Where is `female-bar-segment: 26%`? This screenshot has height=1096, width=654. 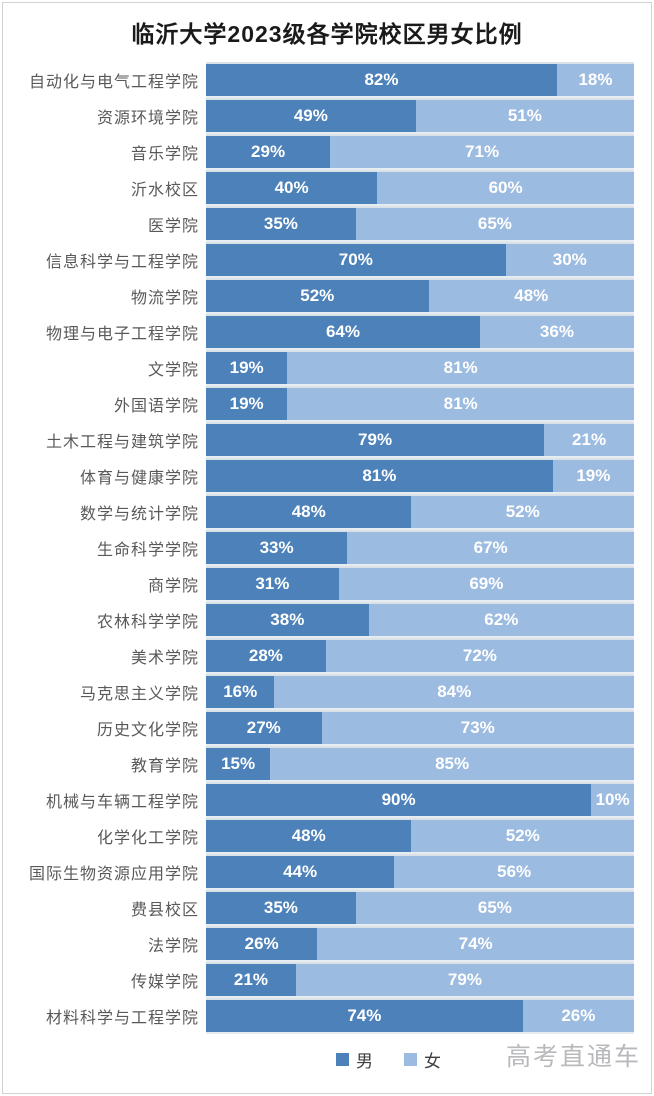
female-bar-segment: 26% is located at coordinates (578, 1016).